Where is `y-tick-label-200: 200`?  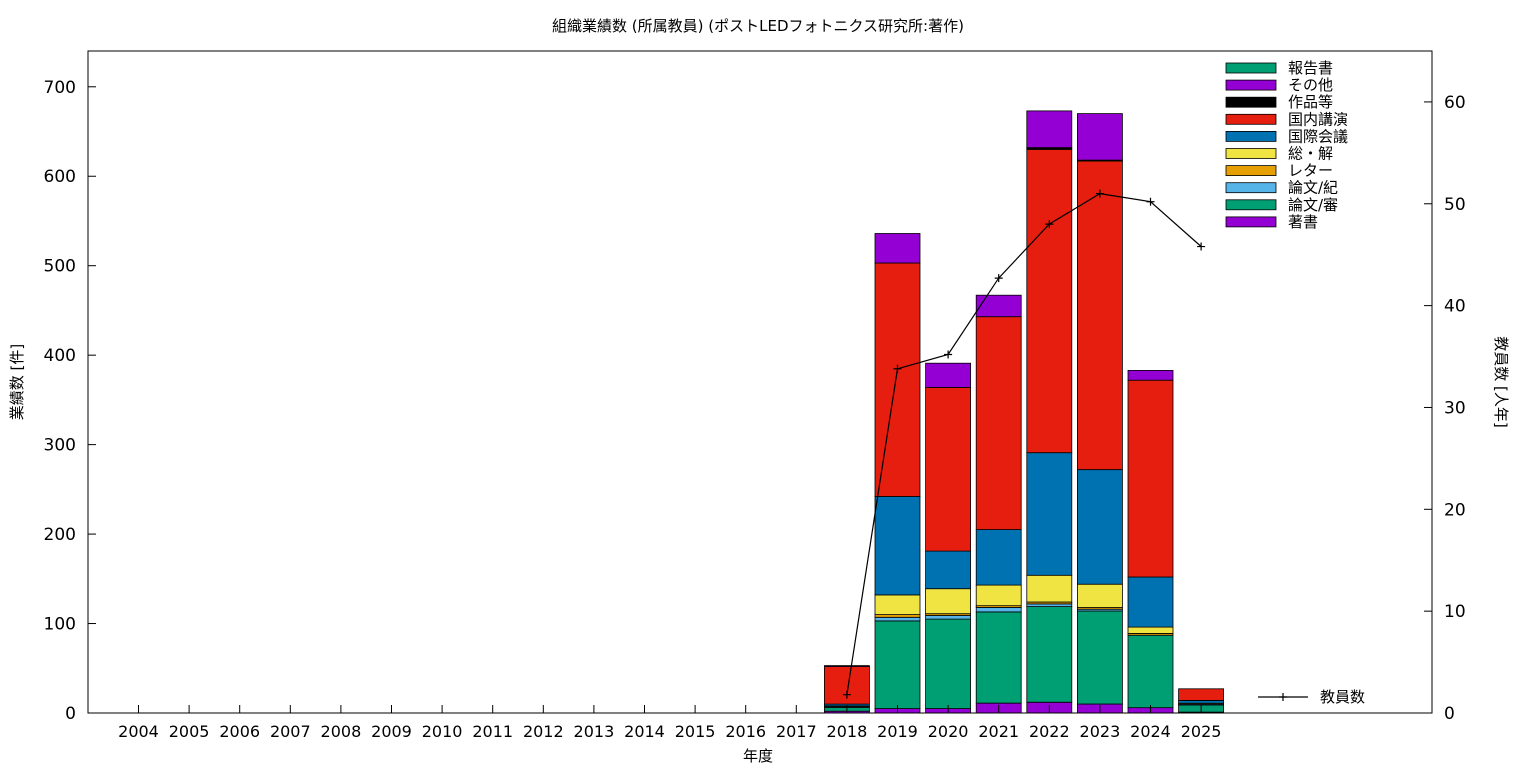 y-tick-label-200: 200 is located at coordinates (60, 535).